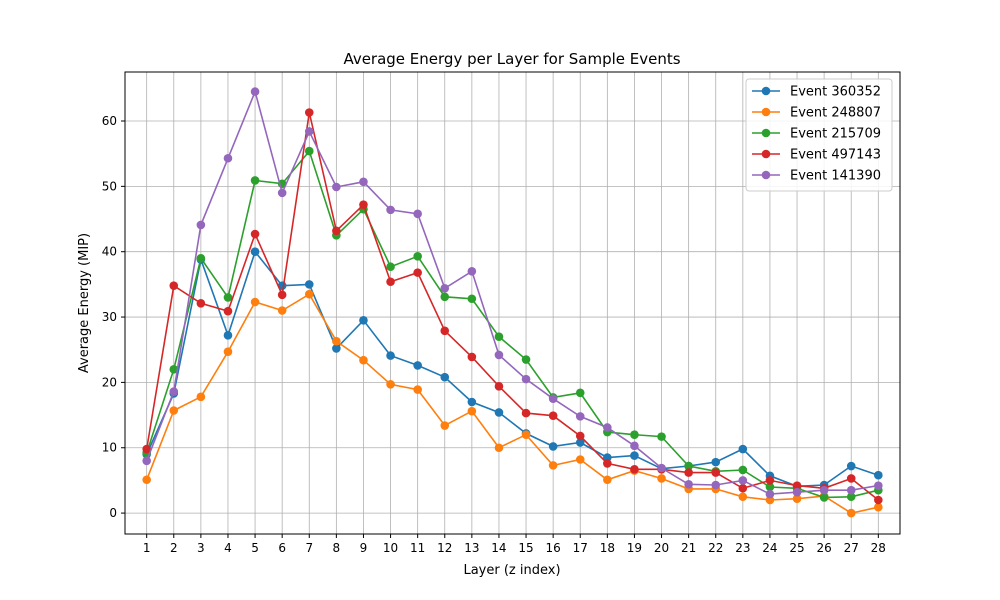  I want to click on x-tick-label: 6, so click(282, 548).